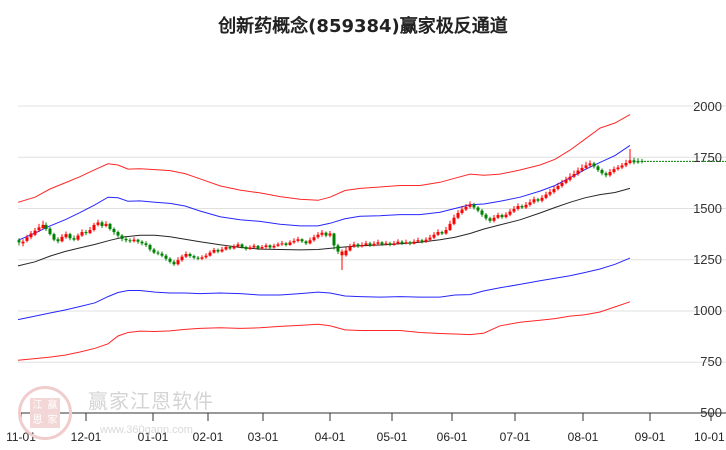 This screenshot has height=450, width=726. Describe the element at coordinates (711, 412) in the screenshot. I see `y-axis-label: 500` at that location.